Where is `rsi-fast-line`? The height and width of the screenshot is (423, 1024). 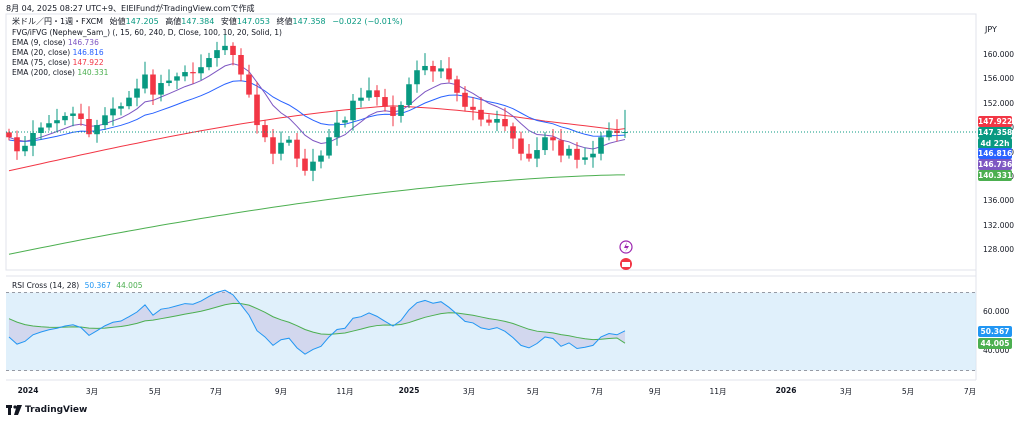 rsi-fast-line is located at coordinates (317, 322).